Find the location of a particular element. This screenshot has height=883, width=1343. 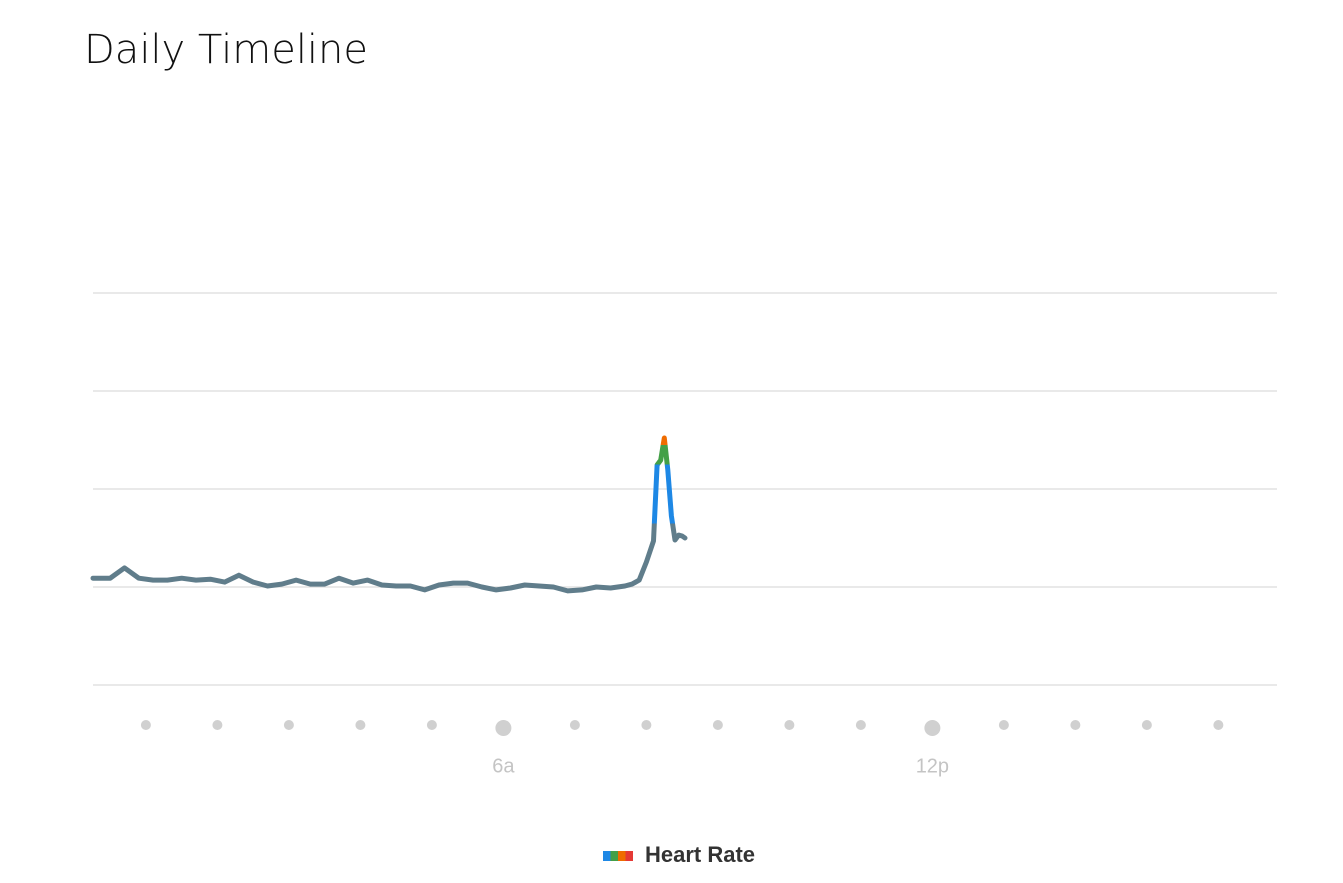

heart-rate-line is located at coordinates (389, 514).